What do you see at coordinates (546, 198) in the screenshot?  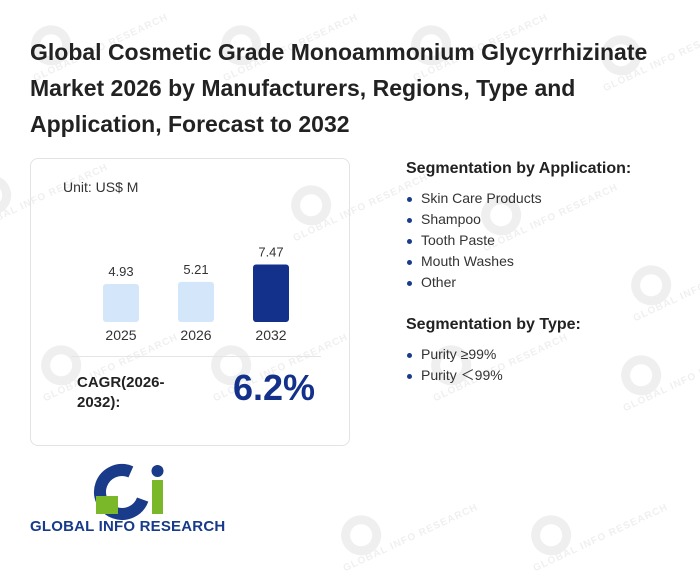 I see `application-item: Skin Care Products` at bounding box center [546, 198].